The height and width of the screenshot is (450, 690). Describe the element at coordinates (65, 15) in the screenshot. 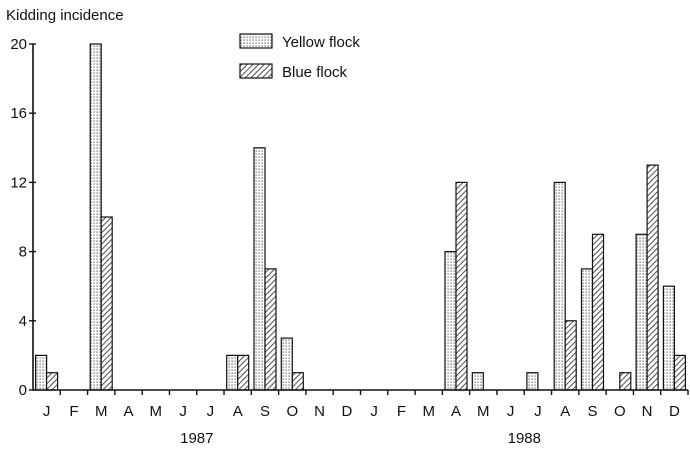

I see `y-axis-label: Kidding incidence` at that location.